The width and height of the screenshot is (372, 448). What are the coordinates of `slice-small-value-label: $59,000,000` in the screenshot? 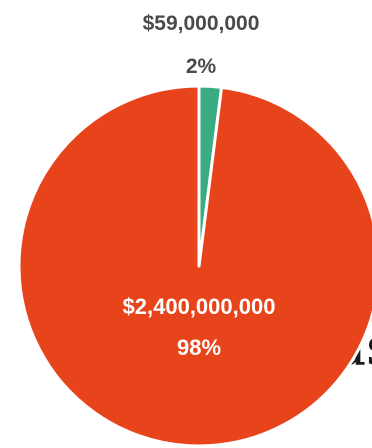 It's located at (201, 23).